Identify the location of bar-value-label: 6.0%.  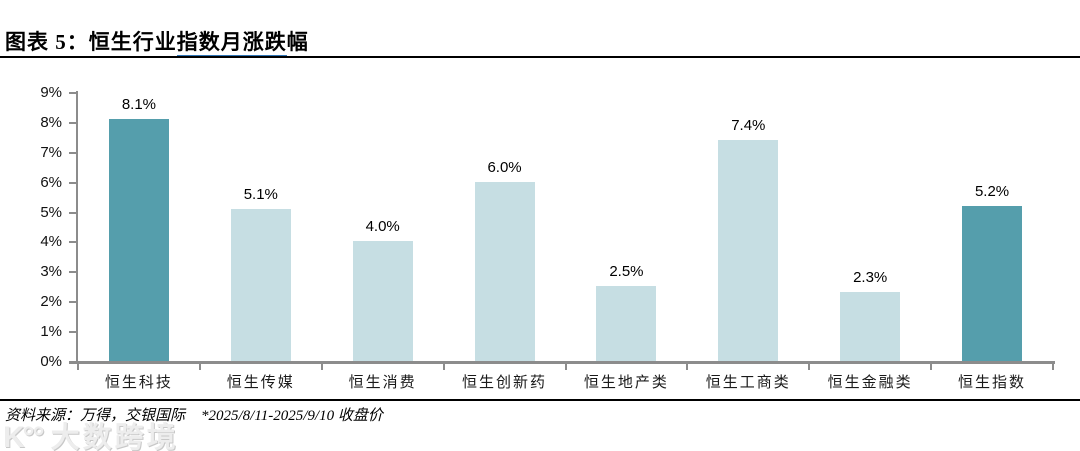
(504, 167).